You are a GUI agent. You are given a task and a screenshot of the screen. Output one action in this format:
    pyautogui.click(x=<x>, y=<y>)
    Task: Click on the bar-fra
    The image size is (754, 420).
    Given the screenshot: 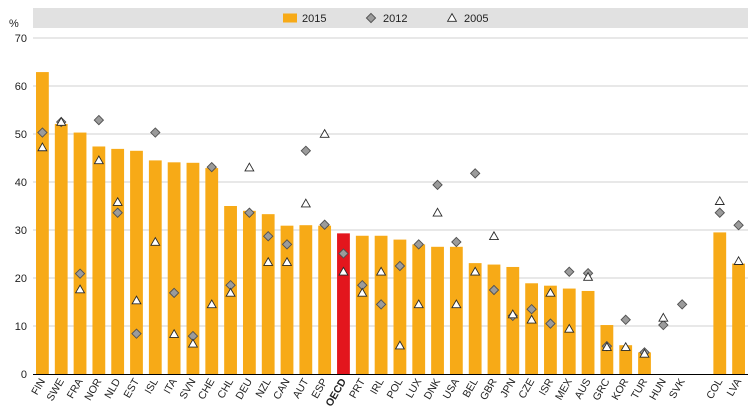 What is the action you would take?
    pyautogui.click(x=80, y=253)
    